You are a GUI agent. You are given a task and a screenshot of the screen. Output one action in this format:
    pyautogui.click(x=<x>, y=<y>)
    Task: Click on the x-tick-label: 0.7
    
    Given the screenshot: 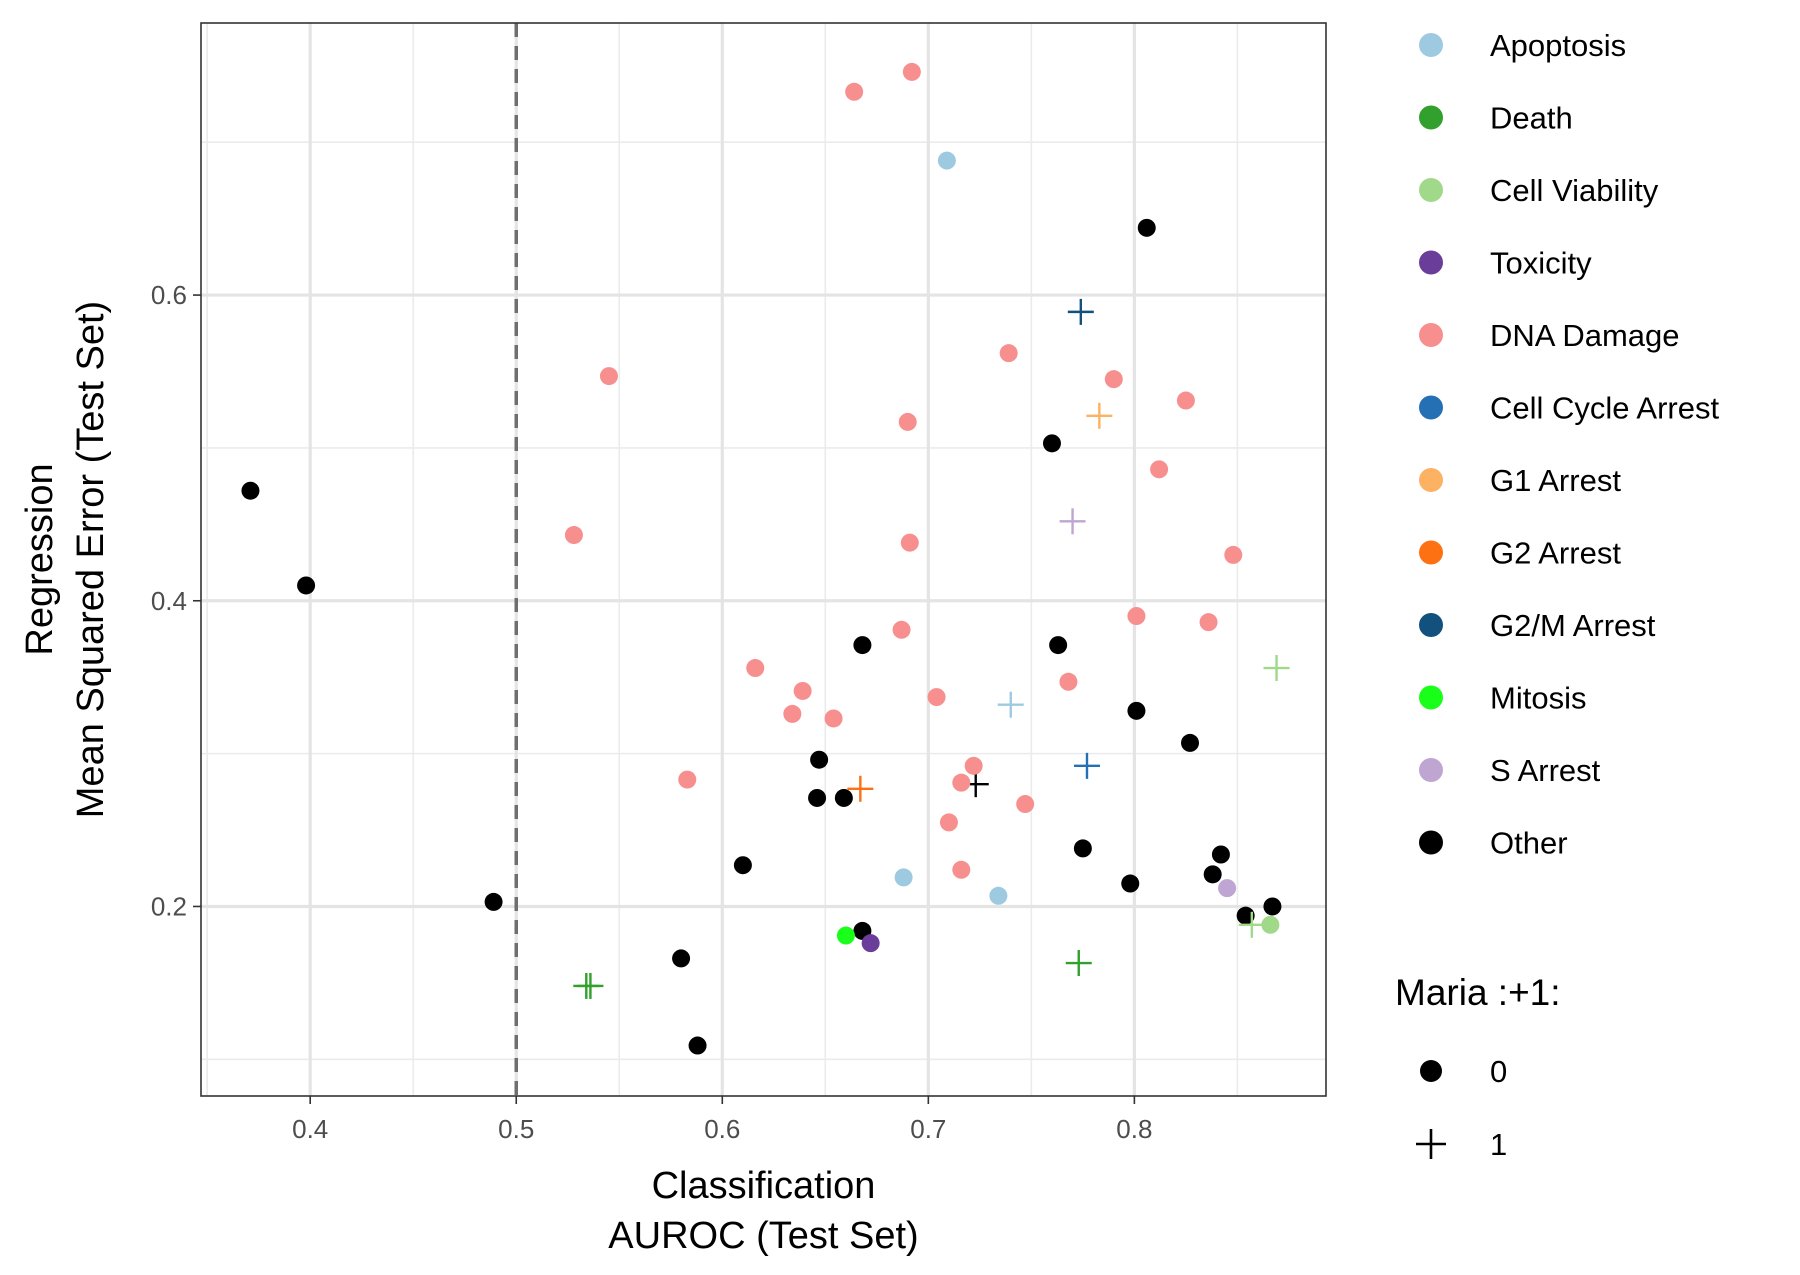 What is the action you would take?
    pyautogui.click(x=928, y=1129)
    